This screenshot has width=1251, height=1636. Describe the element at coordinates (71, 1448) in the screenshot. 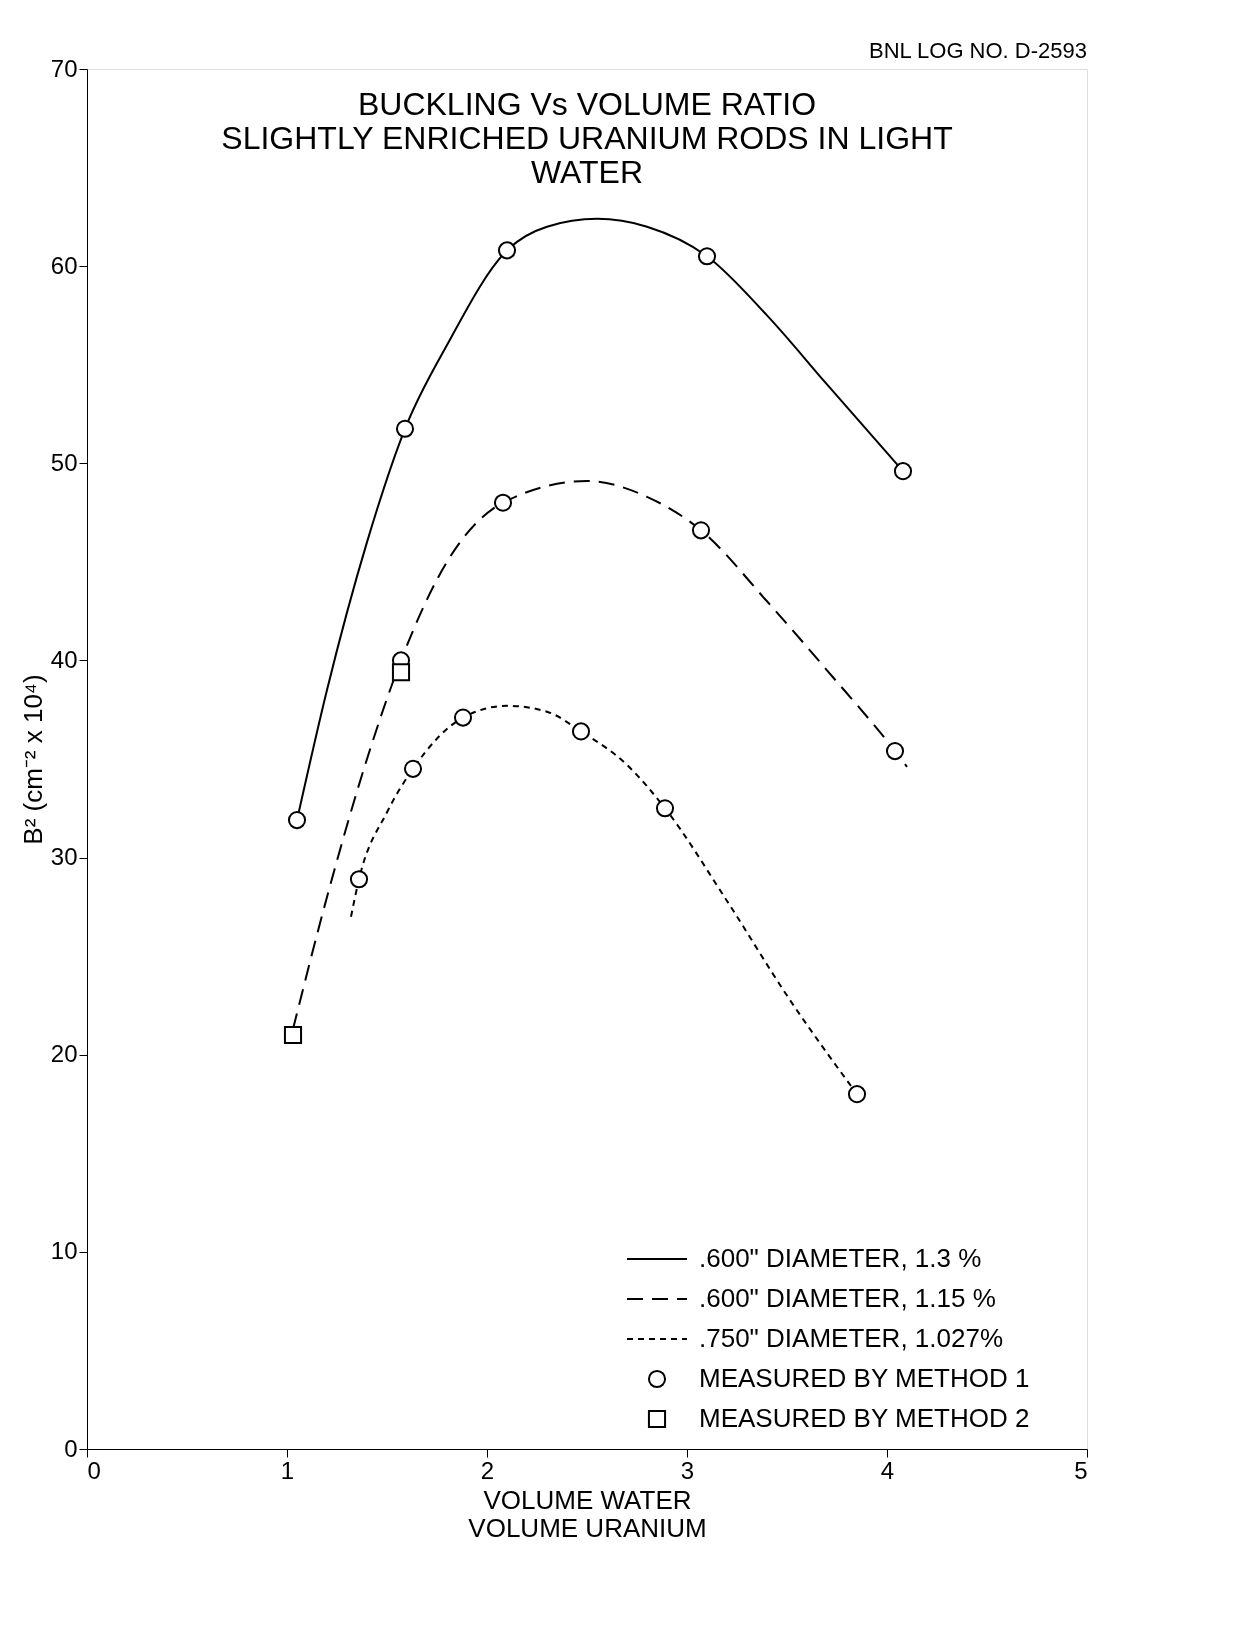

I see `y-tick-label: 0` at that location.